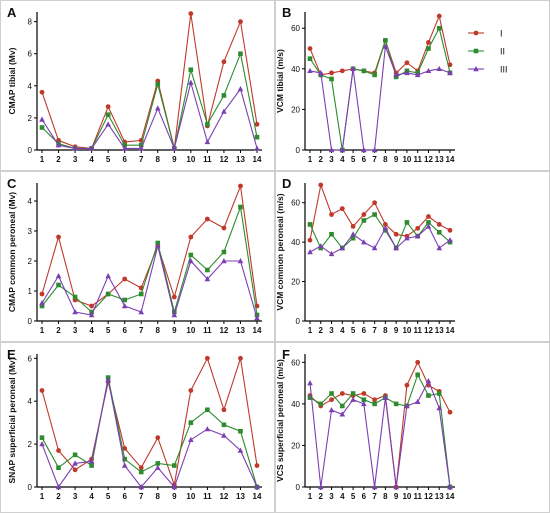 The width and height of the screenshot is (550, 513). Describe the element at coordinates (502, 52) in the screenshot. I see `legend-label: II` at that location.